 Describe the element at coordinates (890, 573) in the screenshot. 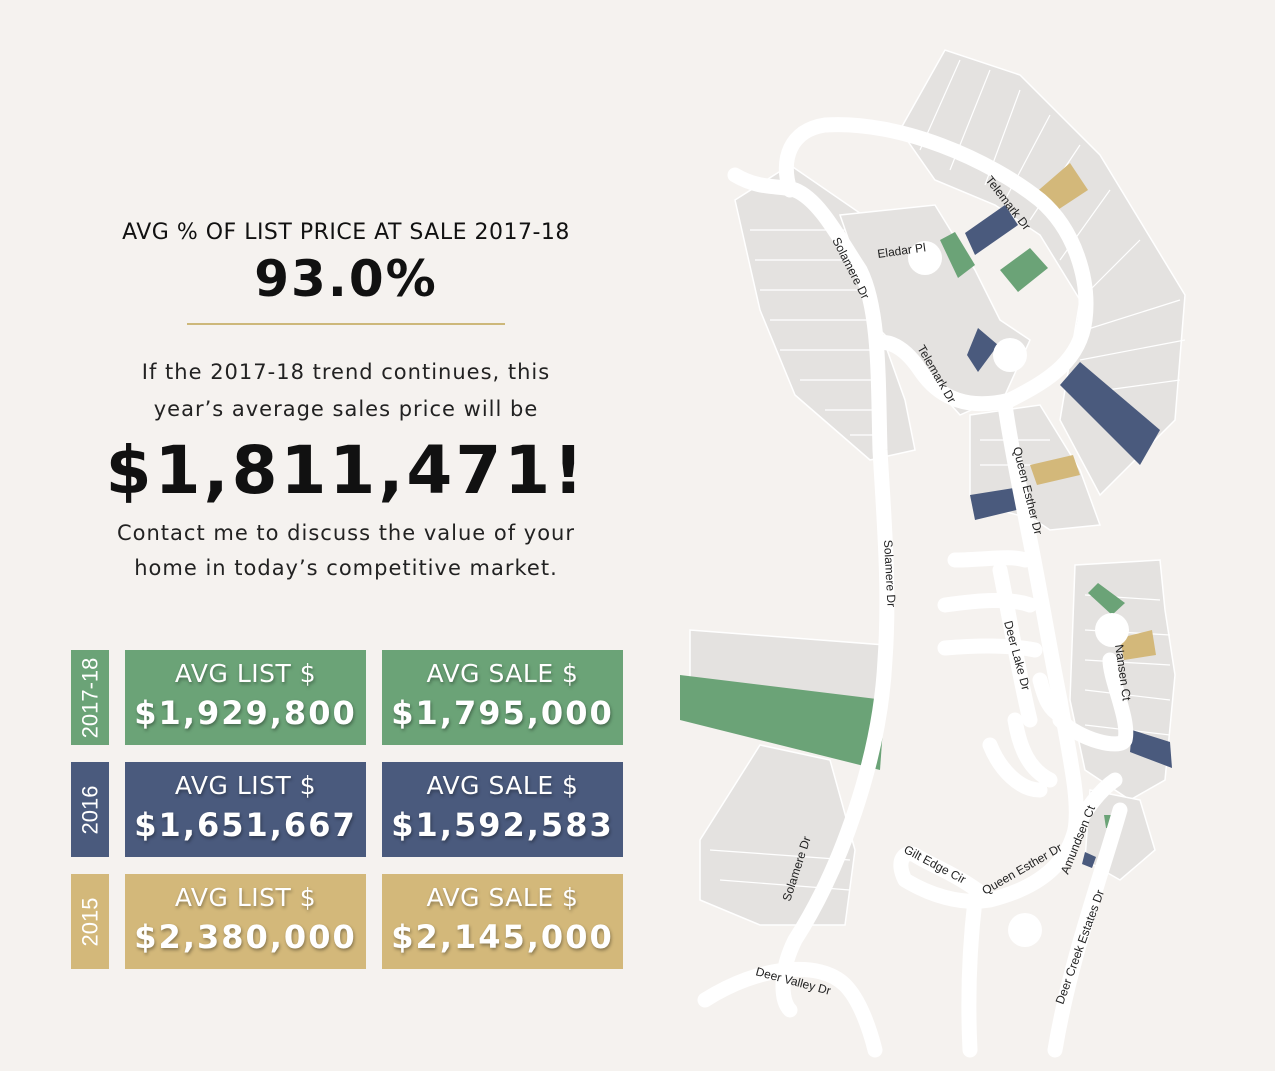

I see `street-label: Solamere Dr` at that location.